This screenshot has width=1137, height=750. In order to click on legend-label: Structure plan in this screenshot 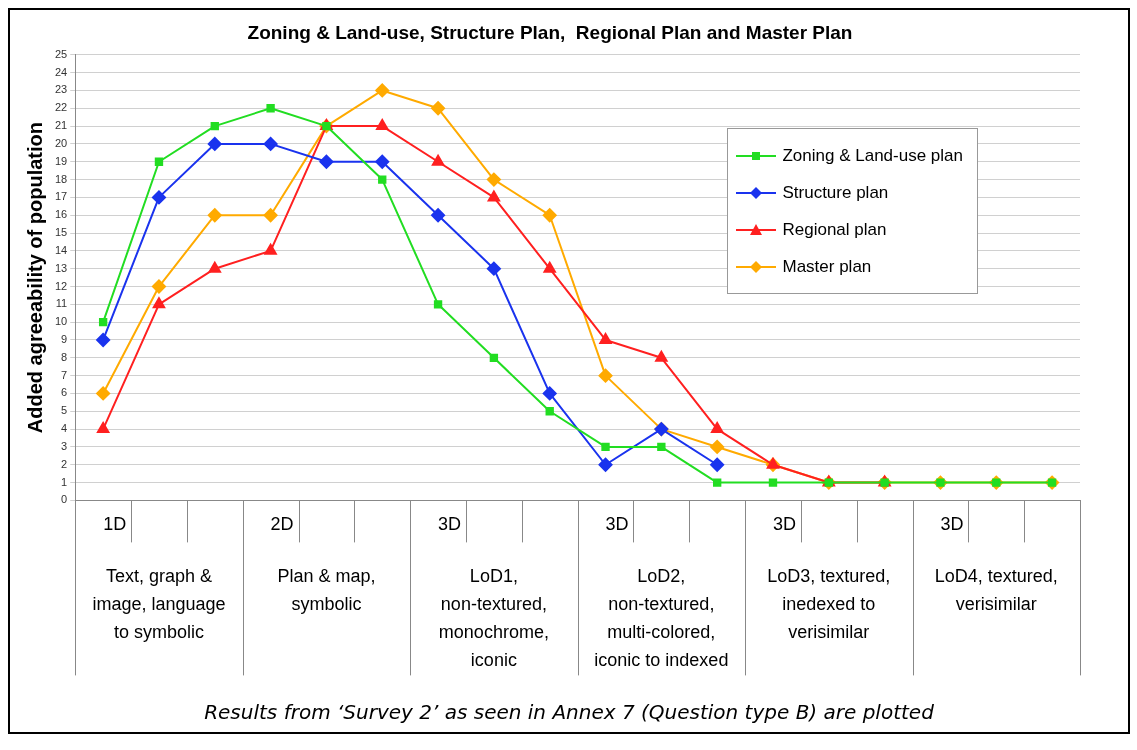, I will do `click(835, 192)`.